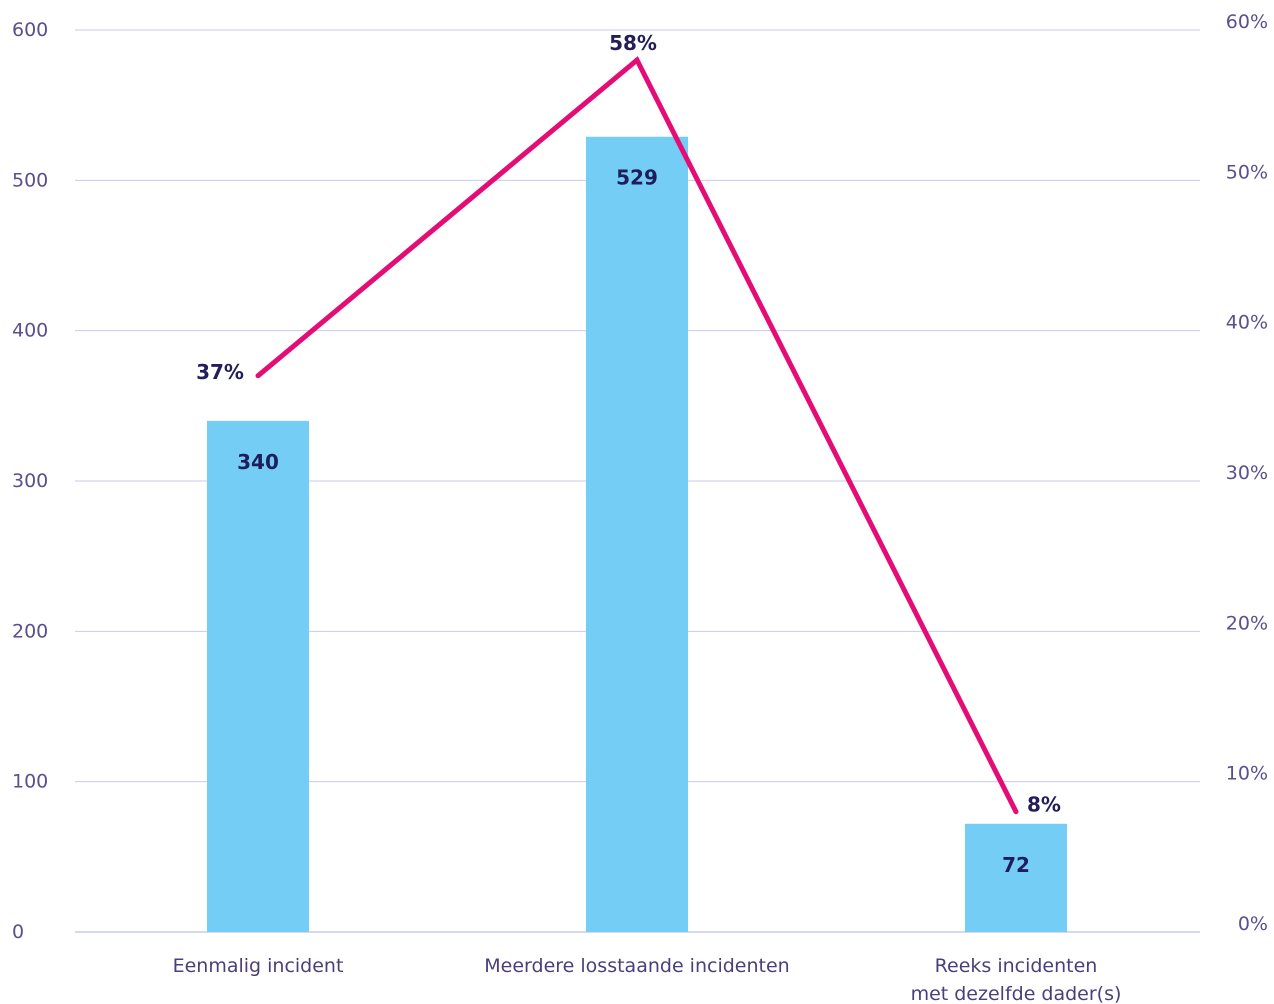  What do you see at coordinates (636, 966) in the screenshot?
I see `category-label: Meerdere losstaande incidenten` at bounding box center [636, 966].